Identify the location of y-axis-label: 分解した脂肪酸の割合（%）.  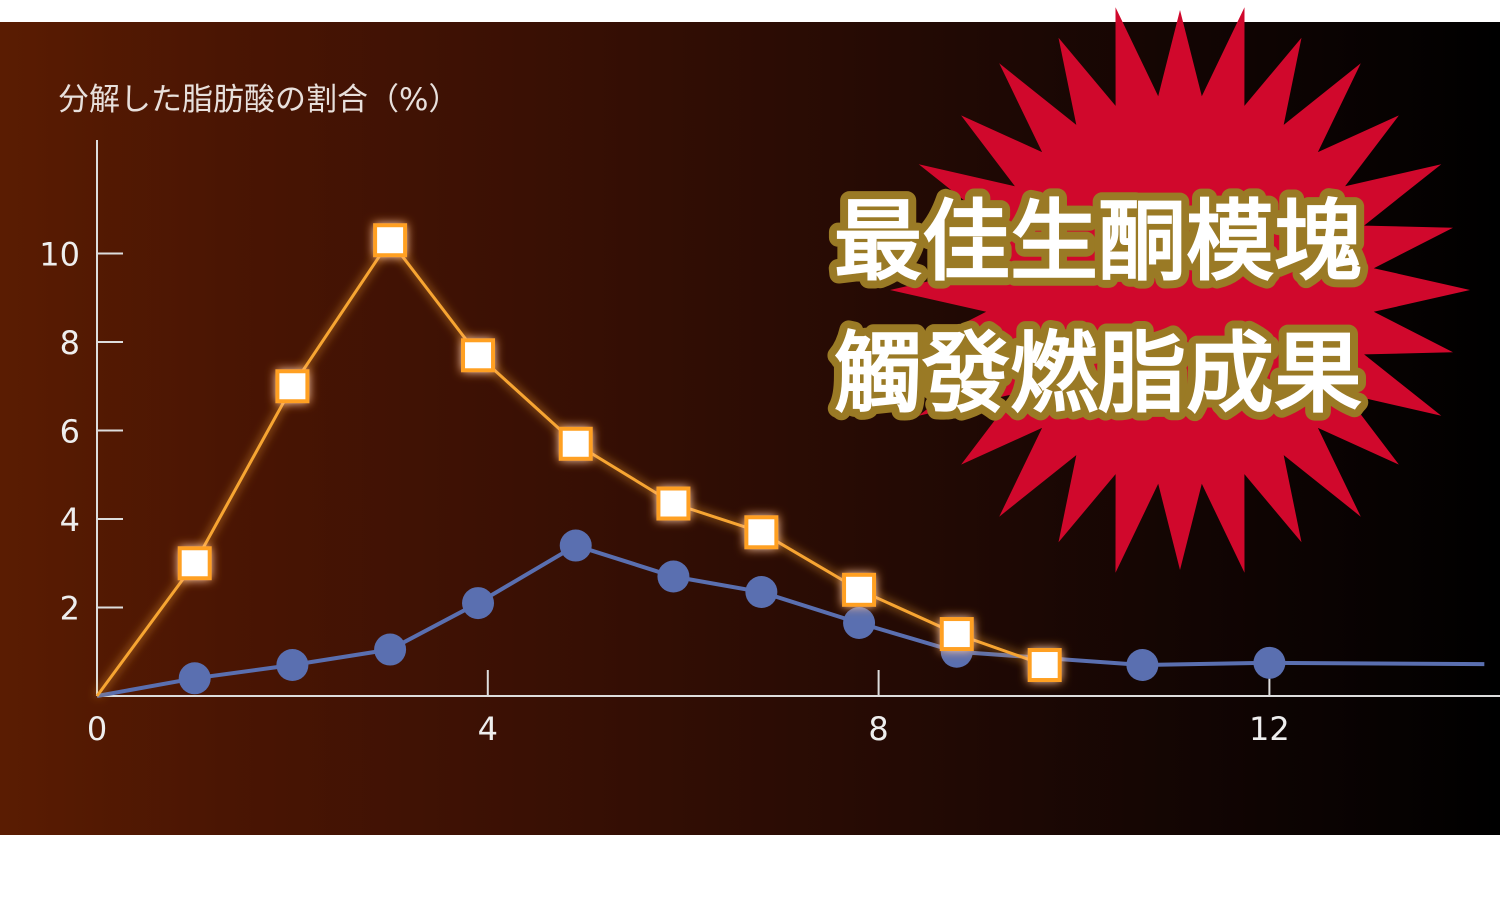
(258, 100).